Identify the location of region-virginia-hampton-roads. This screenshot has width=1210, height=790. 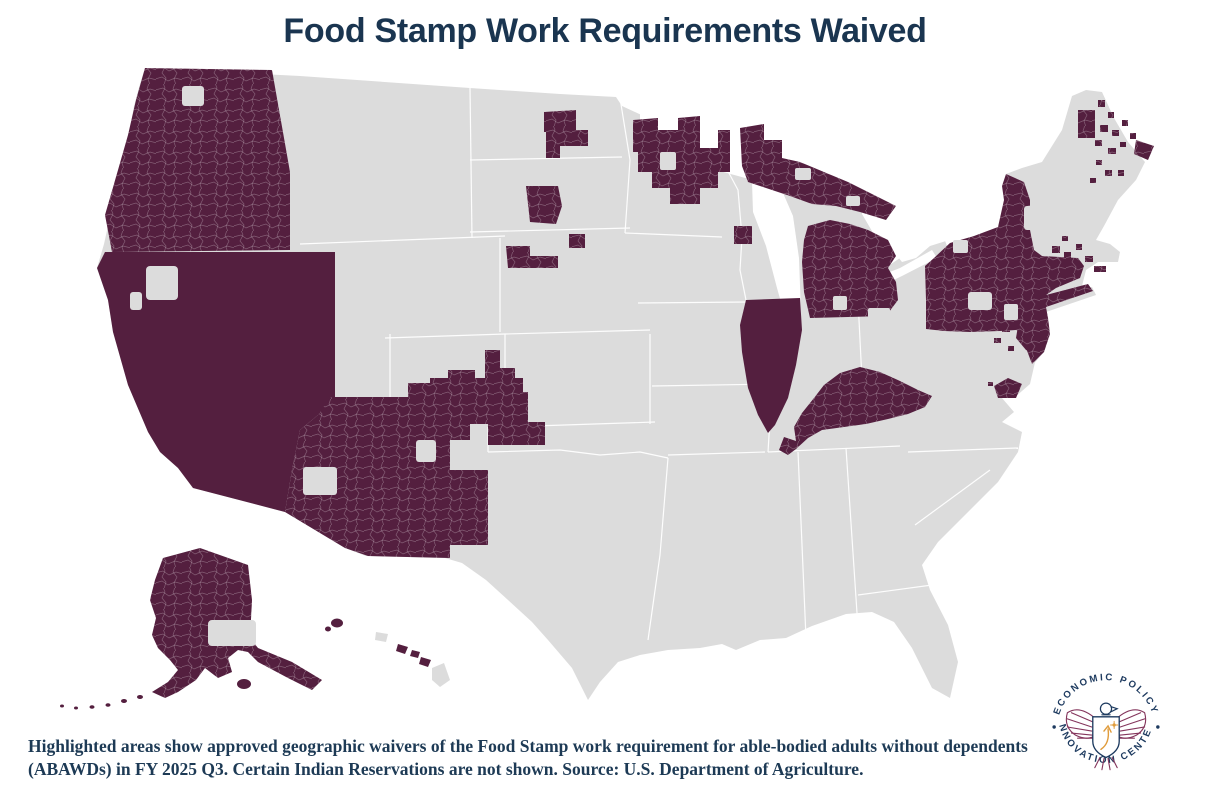
(1005, 388).